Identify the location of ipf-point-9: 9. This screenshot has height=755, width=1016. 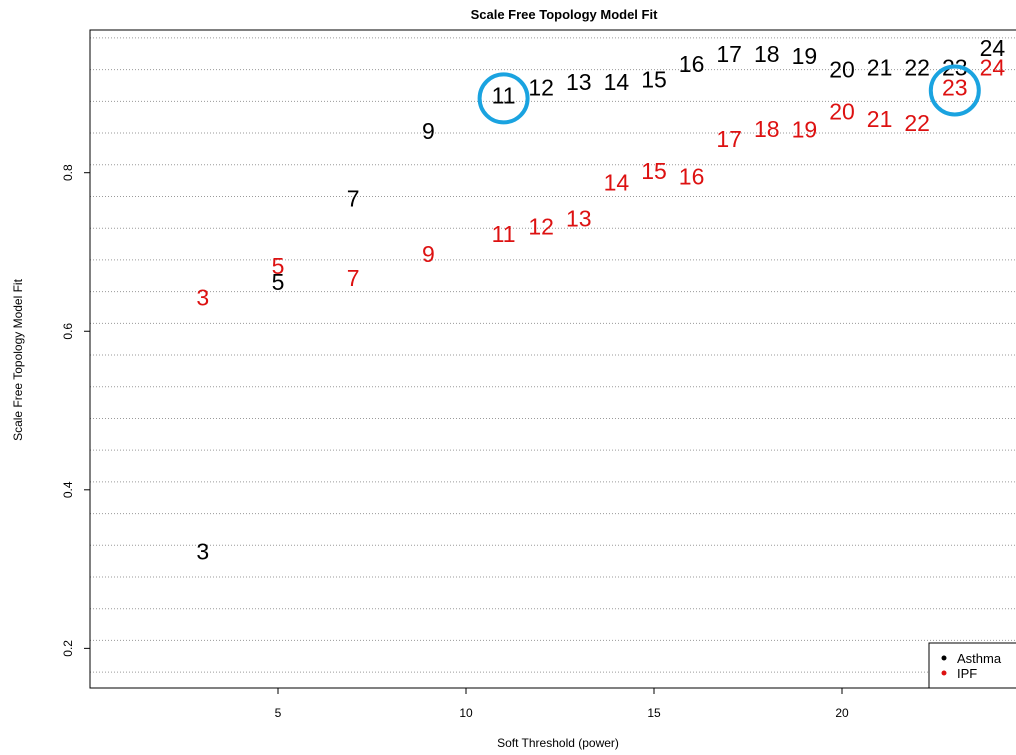
(428, 254).